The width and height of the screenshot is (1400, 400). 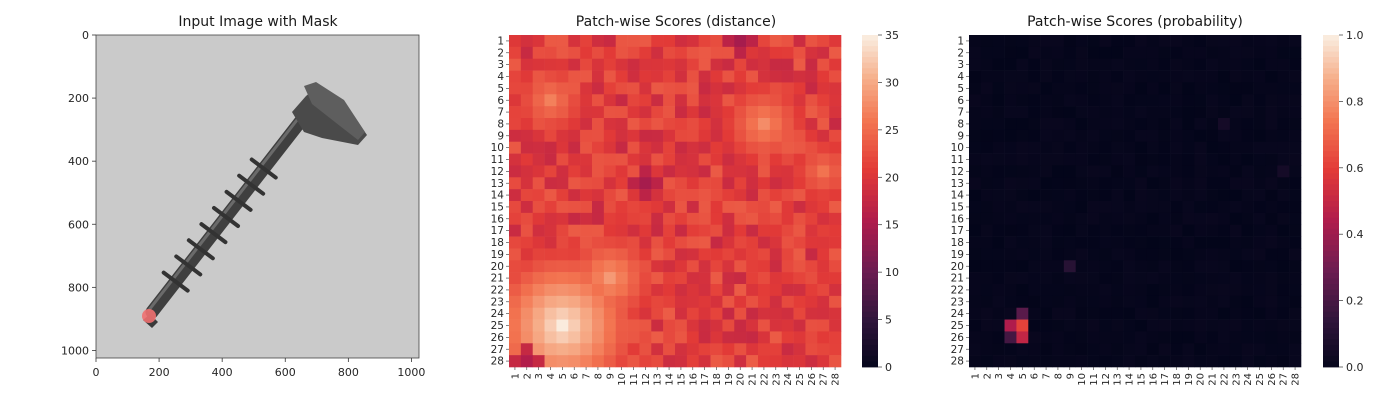 What do you see at coordinates (213, 233) in the screenshot?
I see `thread-ridge` at bounding box center [213, 233].